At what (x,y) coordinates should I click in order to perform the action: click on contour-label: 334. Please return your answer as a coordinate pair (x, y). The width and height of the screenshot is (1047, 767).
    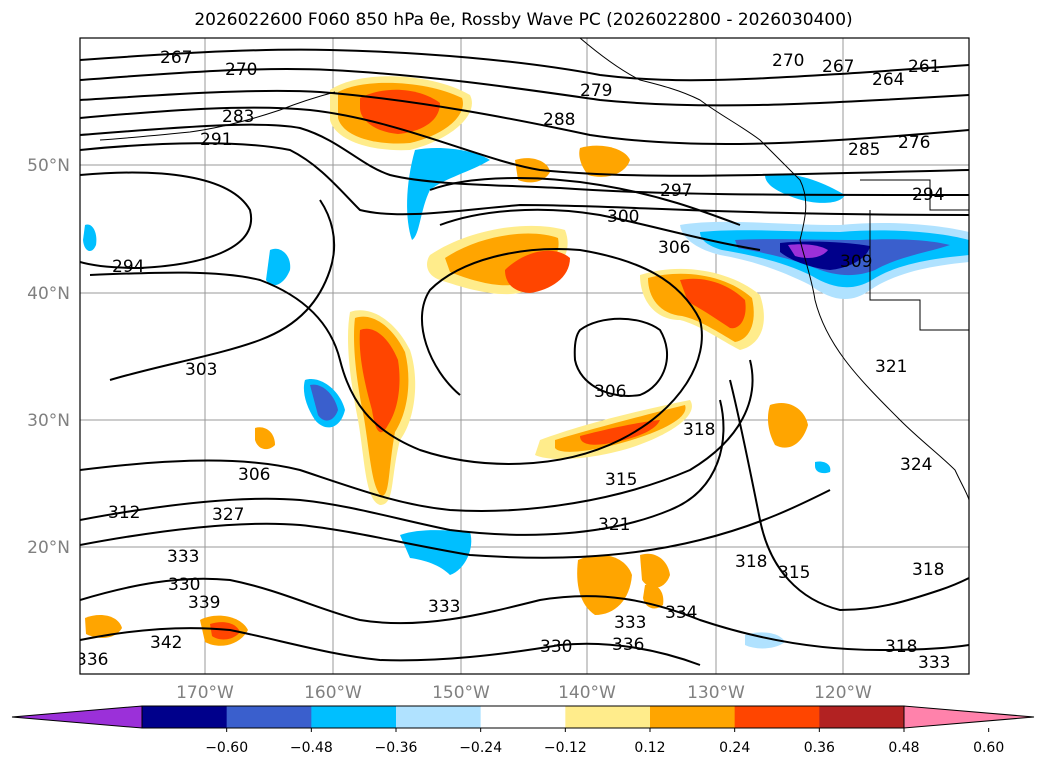
    Looking at the image, I should click on (681, 613).